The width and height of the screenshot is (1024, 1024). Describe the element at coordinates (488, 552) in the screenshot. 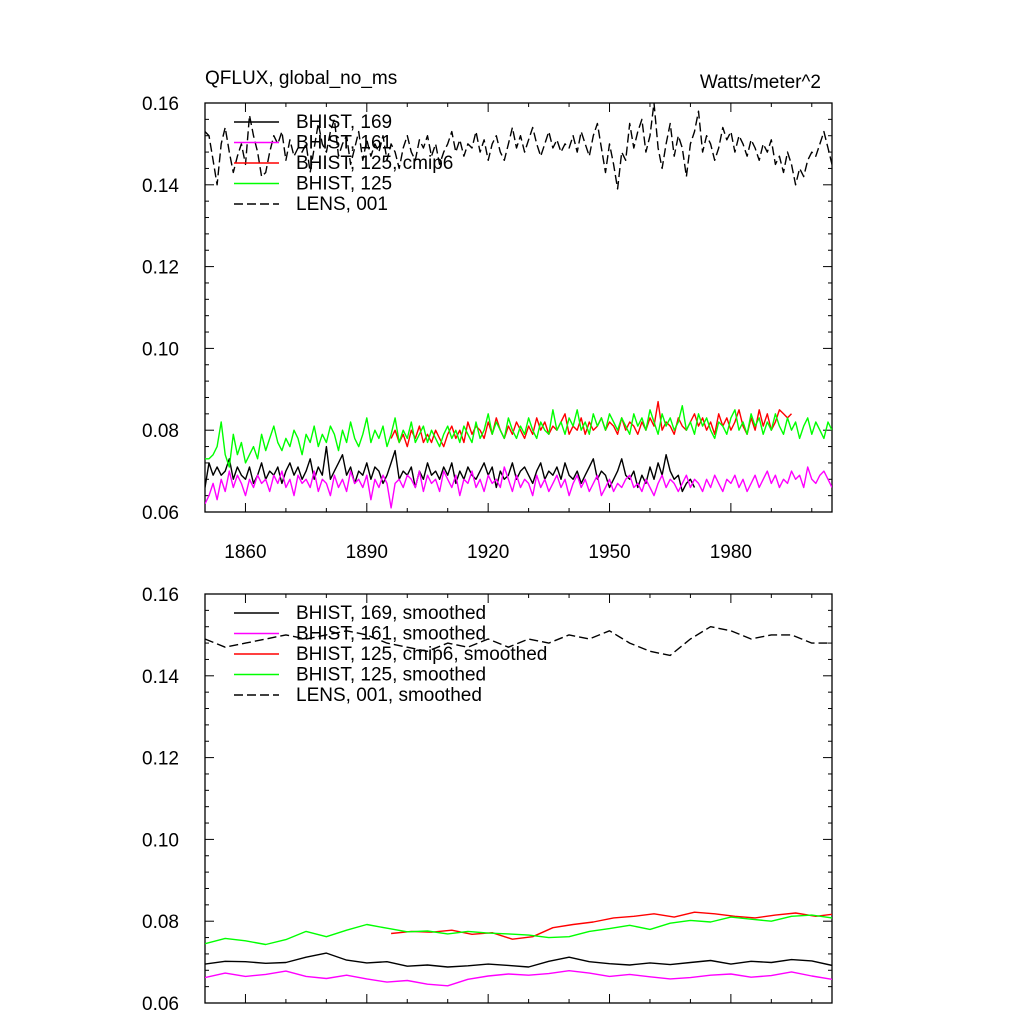

I see `x-tick-label: 1920` at that location.